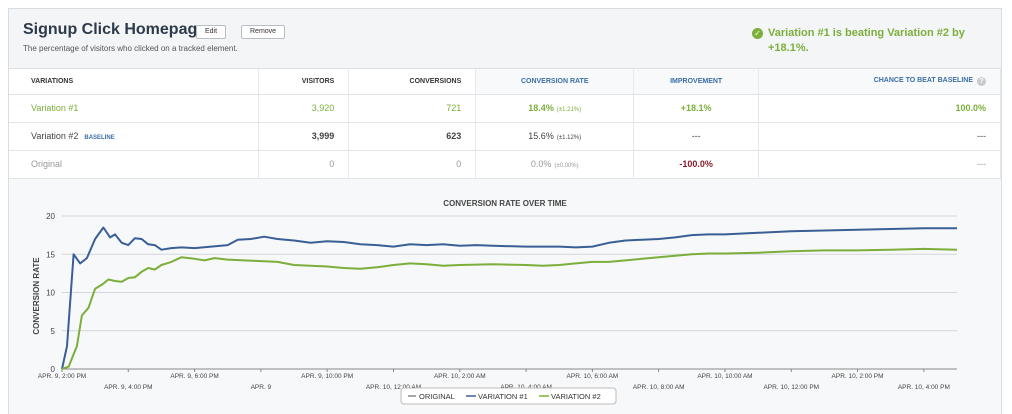 This screenshot has height=414, width=1012. What do you see at coordinates (134, 164) in the screenshot?
I see `variation-name: Original` at bounding box center [134, 164].